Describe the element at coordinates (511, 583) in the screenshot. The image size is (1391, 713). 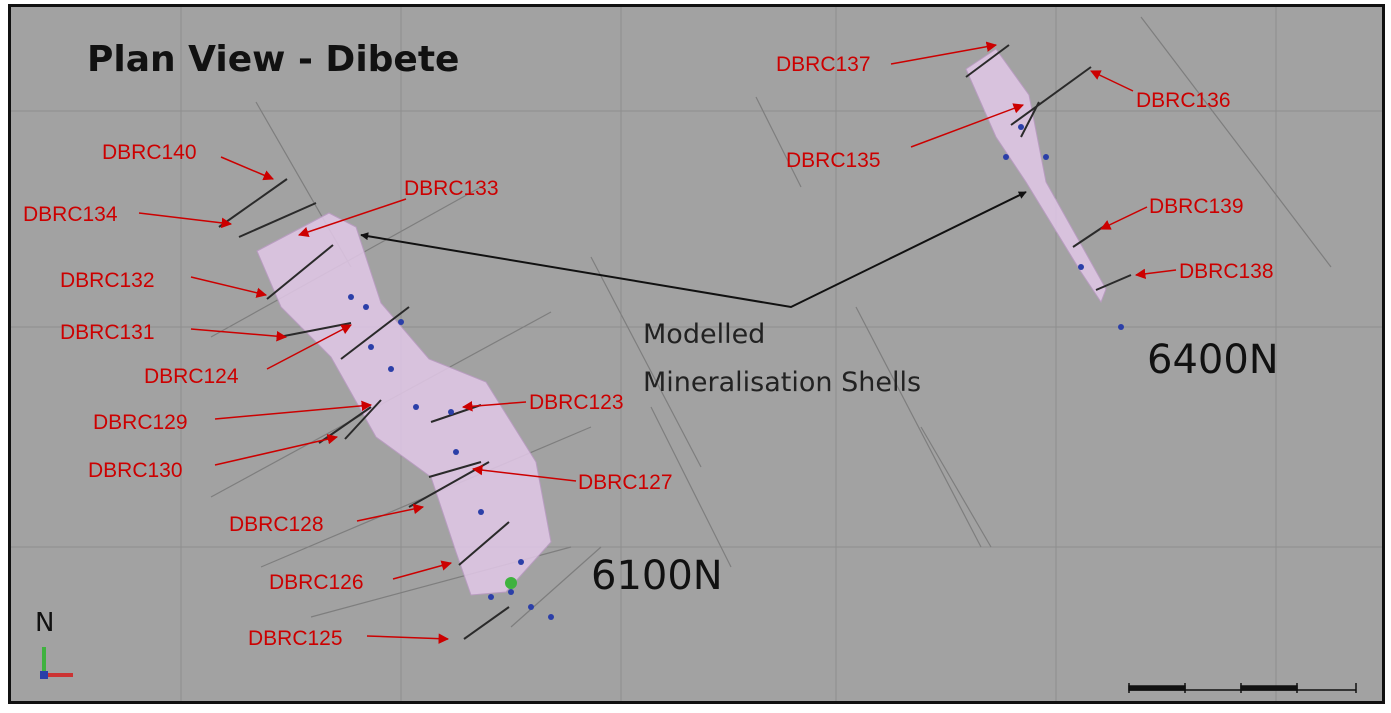
I see `green-marker` at that location.